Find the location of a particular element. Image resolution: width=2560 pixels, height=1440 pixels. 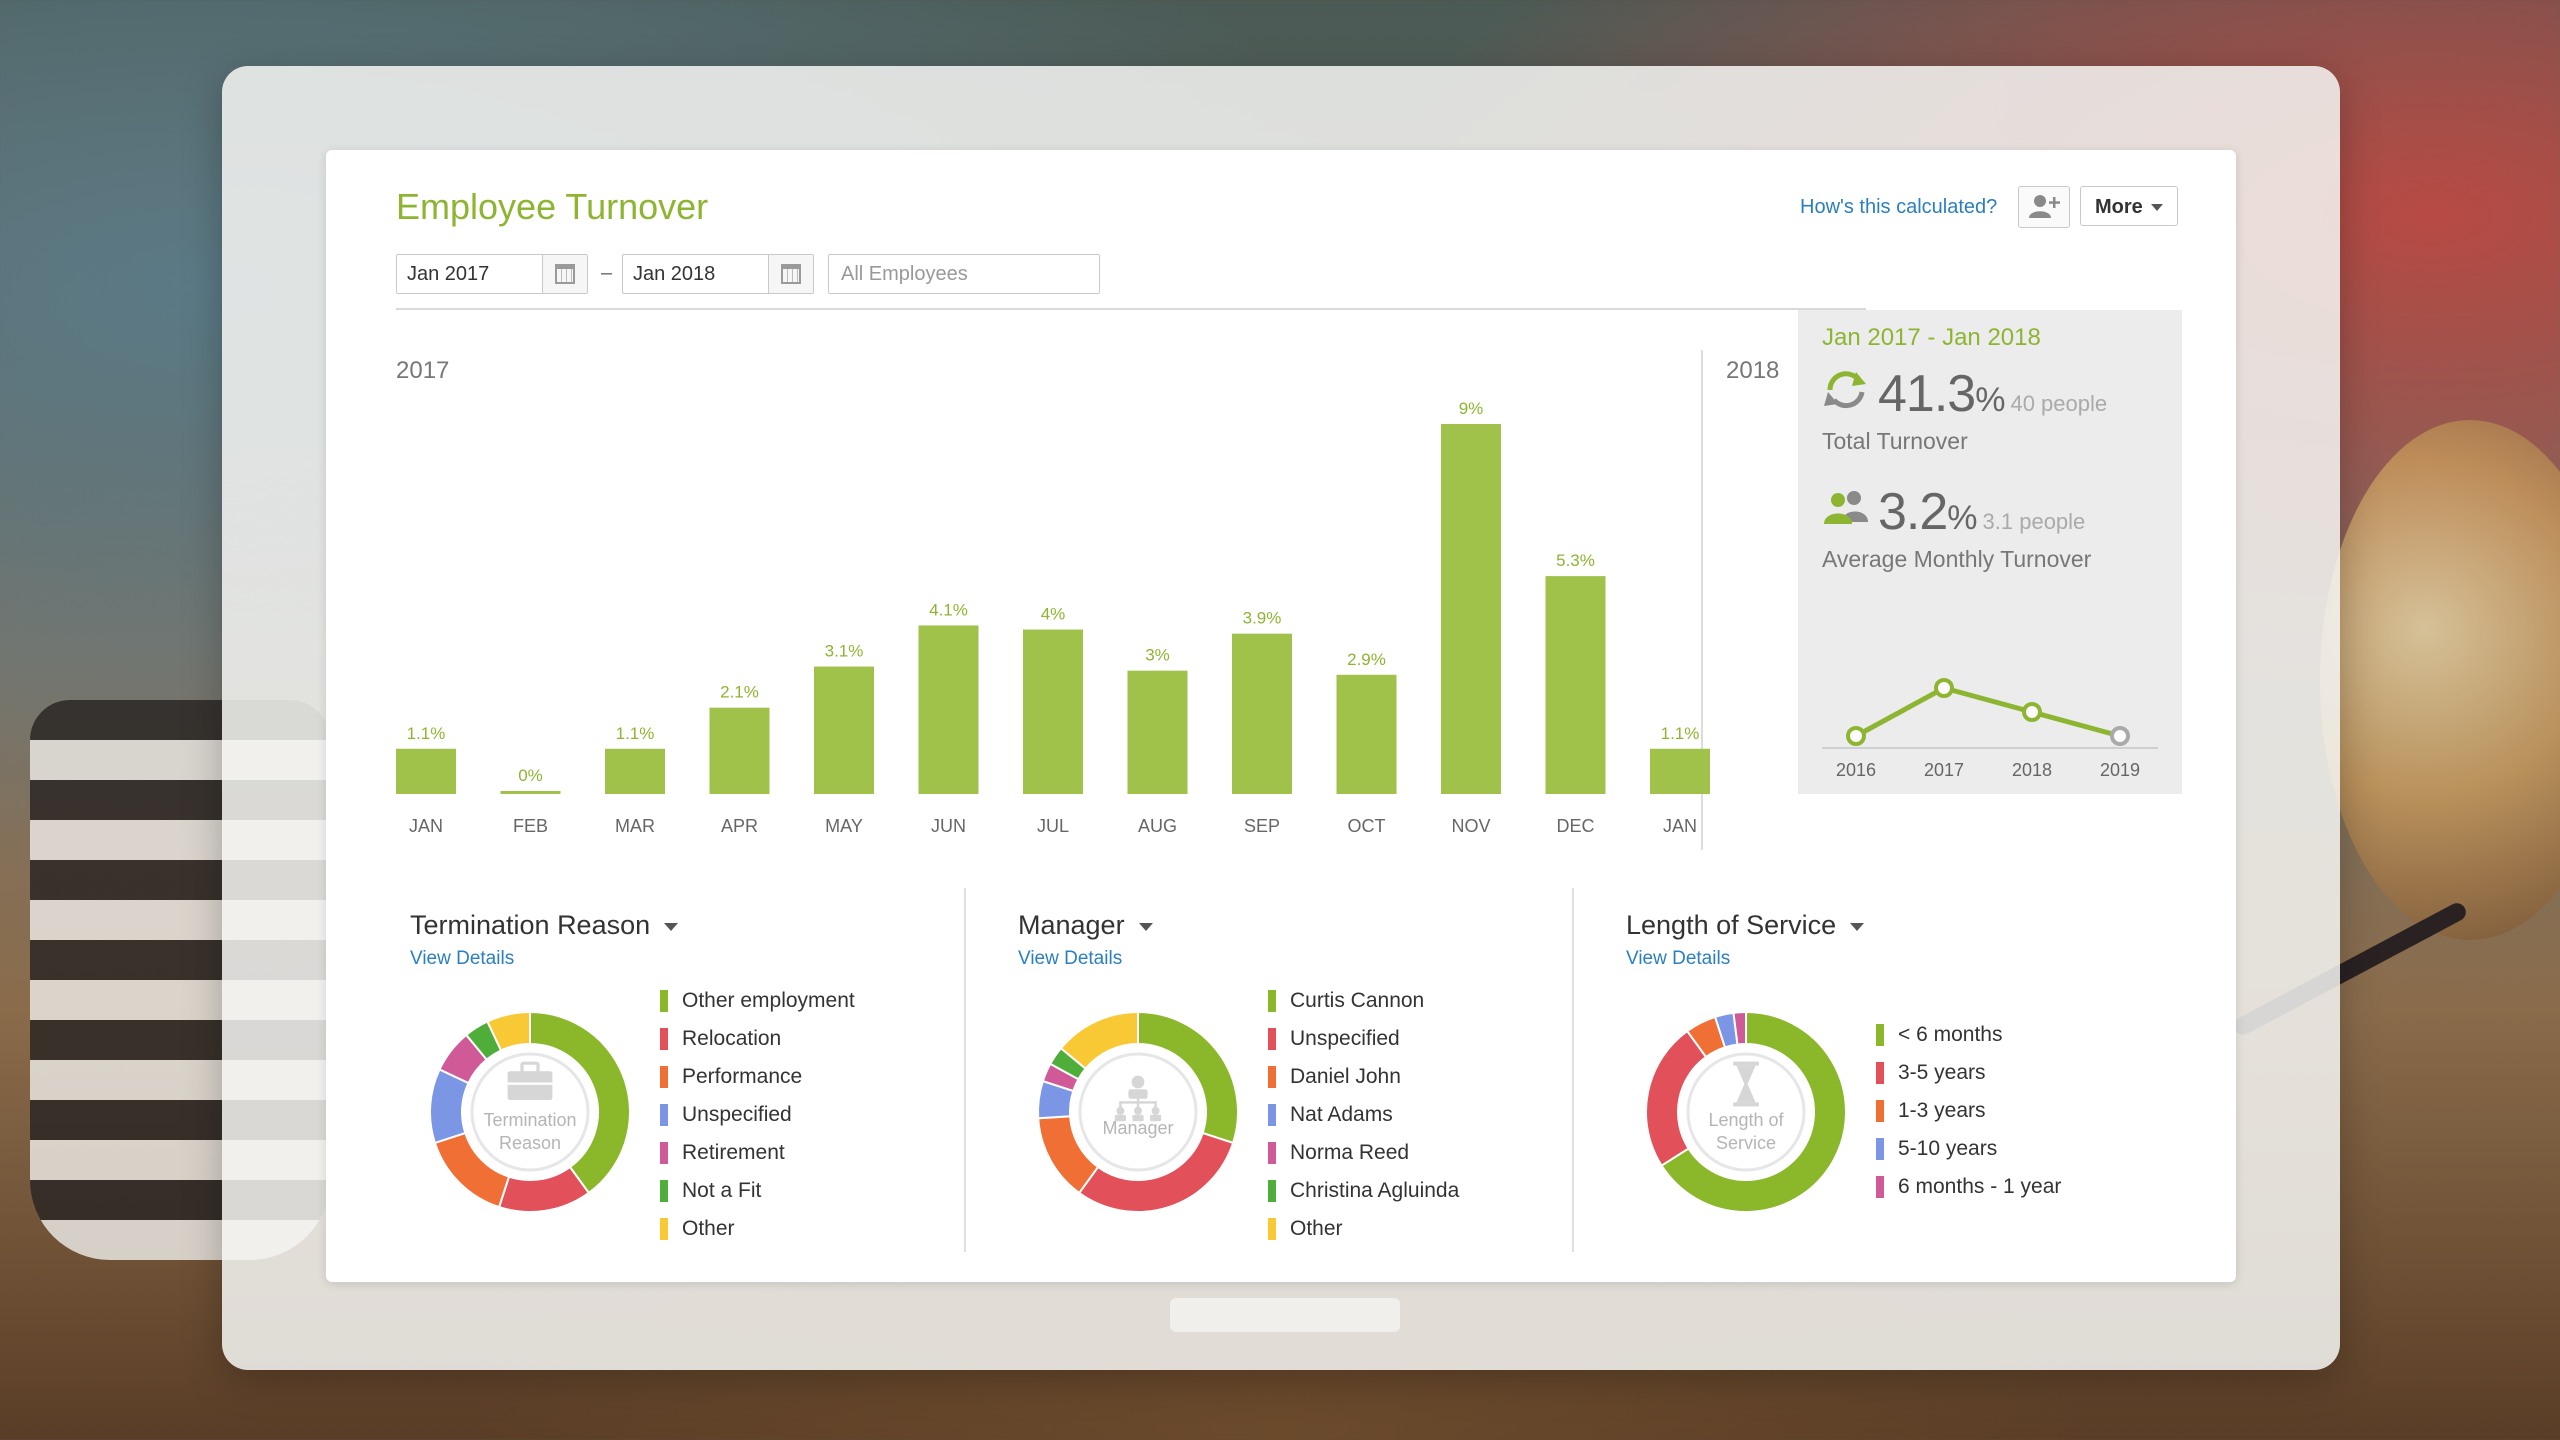

legend-label: 1-3 years is located at coordinates (1942, 1110).